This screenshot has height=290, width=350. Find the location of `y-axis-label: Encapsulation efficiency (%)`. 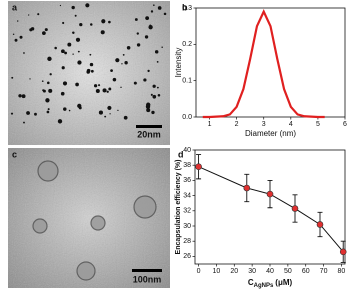

y-axis-label: Encapsulation efficiency (%) is located at coordinates (178, 207).